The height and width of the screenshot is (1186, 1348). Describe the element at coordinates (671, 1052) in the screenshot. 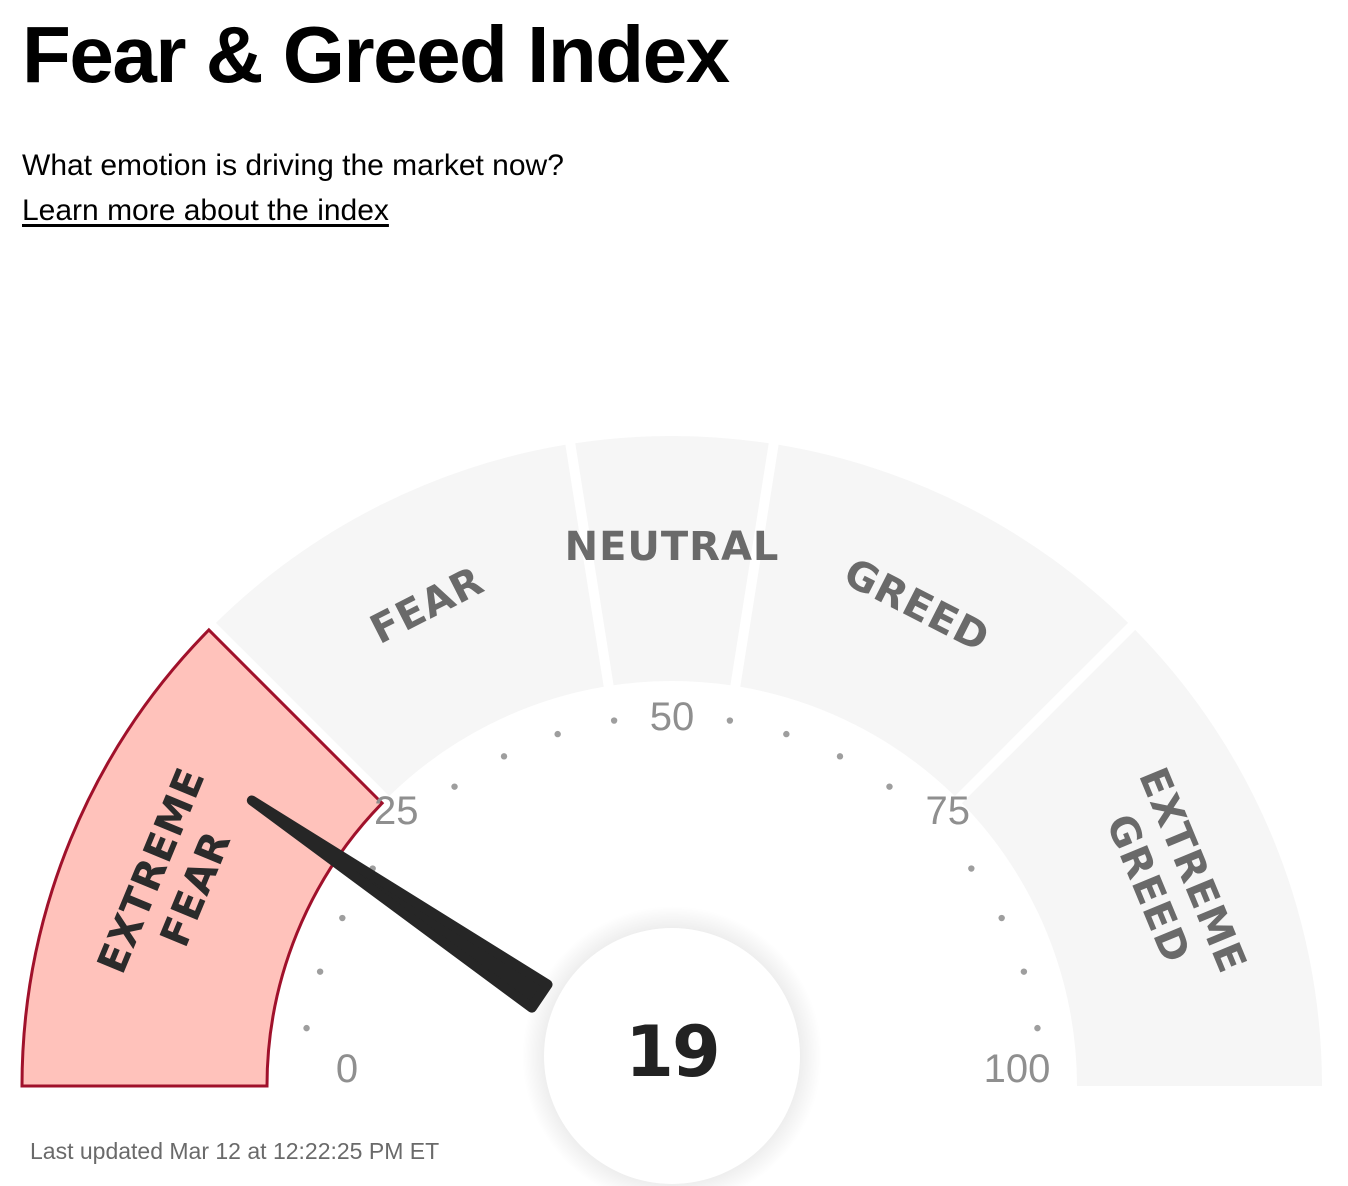

I see `index-value: 19` at that location.